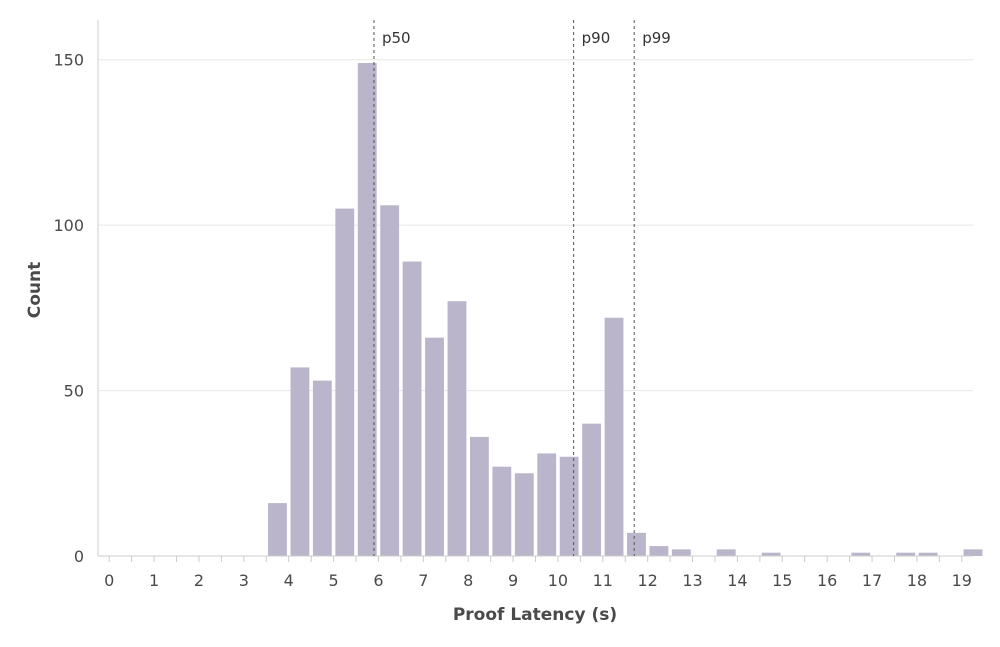  What do you see at coordinates (378, 580) in the screenshot?
I see `x-tick-label: 6` at bounding box center [378, 580].